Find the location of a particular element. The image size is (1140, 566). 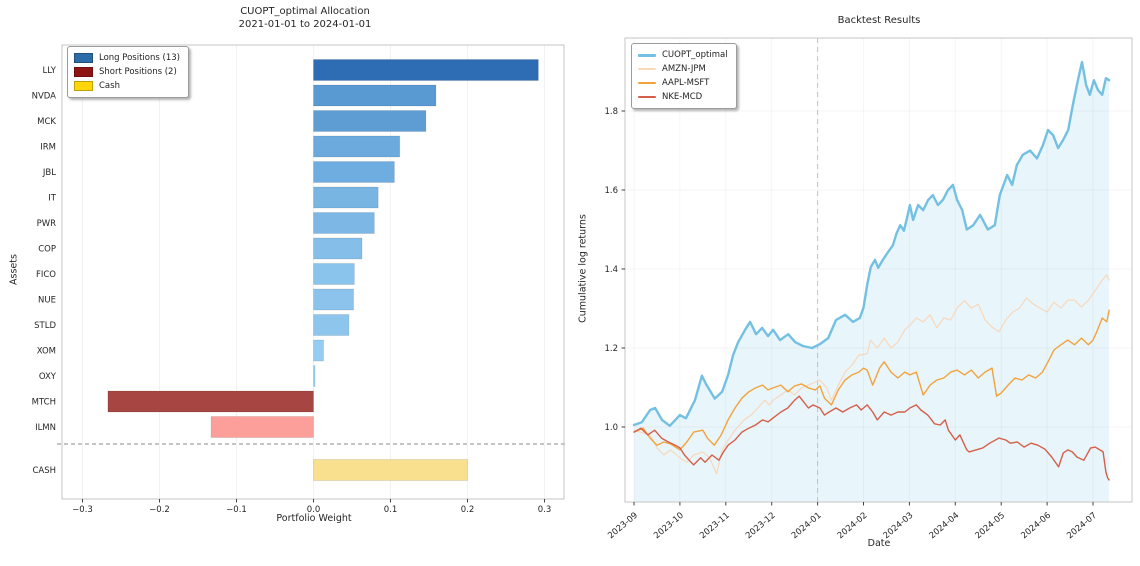

date-tick-label: 2024-03 is located at coordinates (899, 526).